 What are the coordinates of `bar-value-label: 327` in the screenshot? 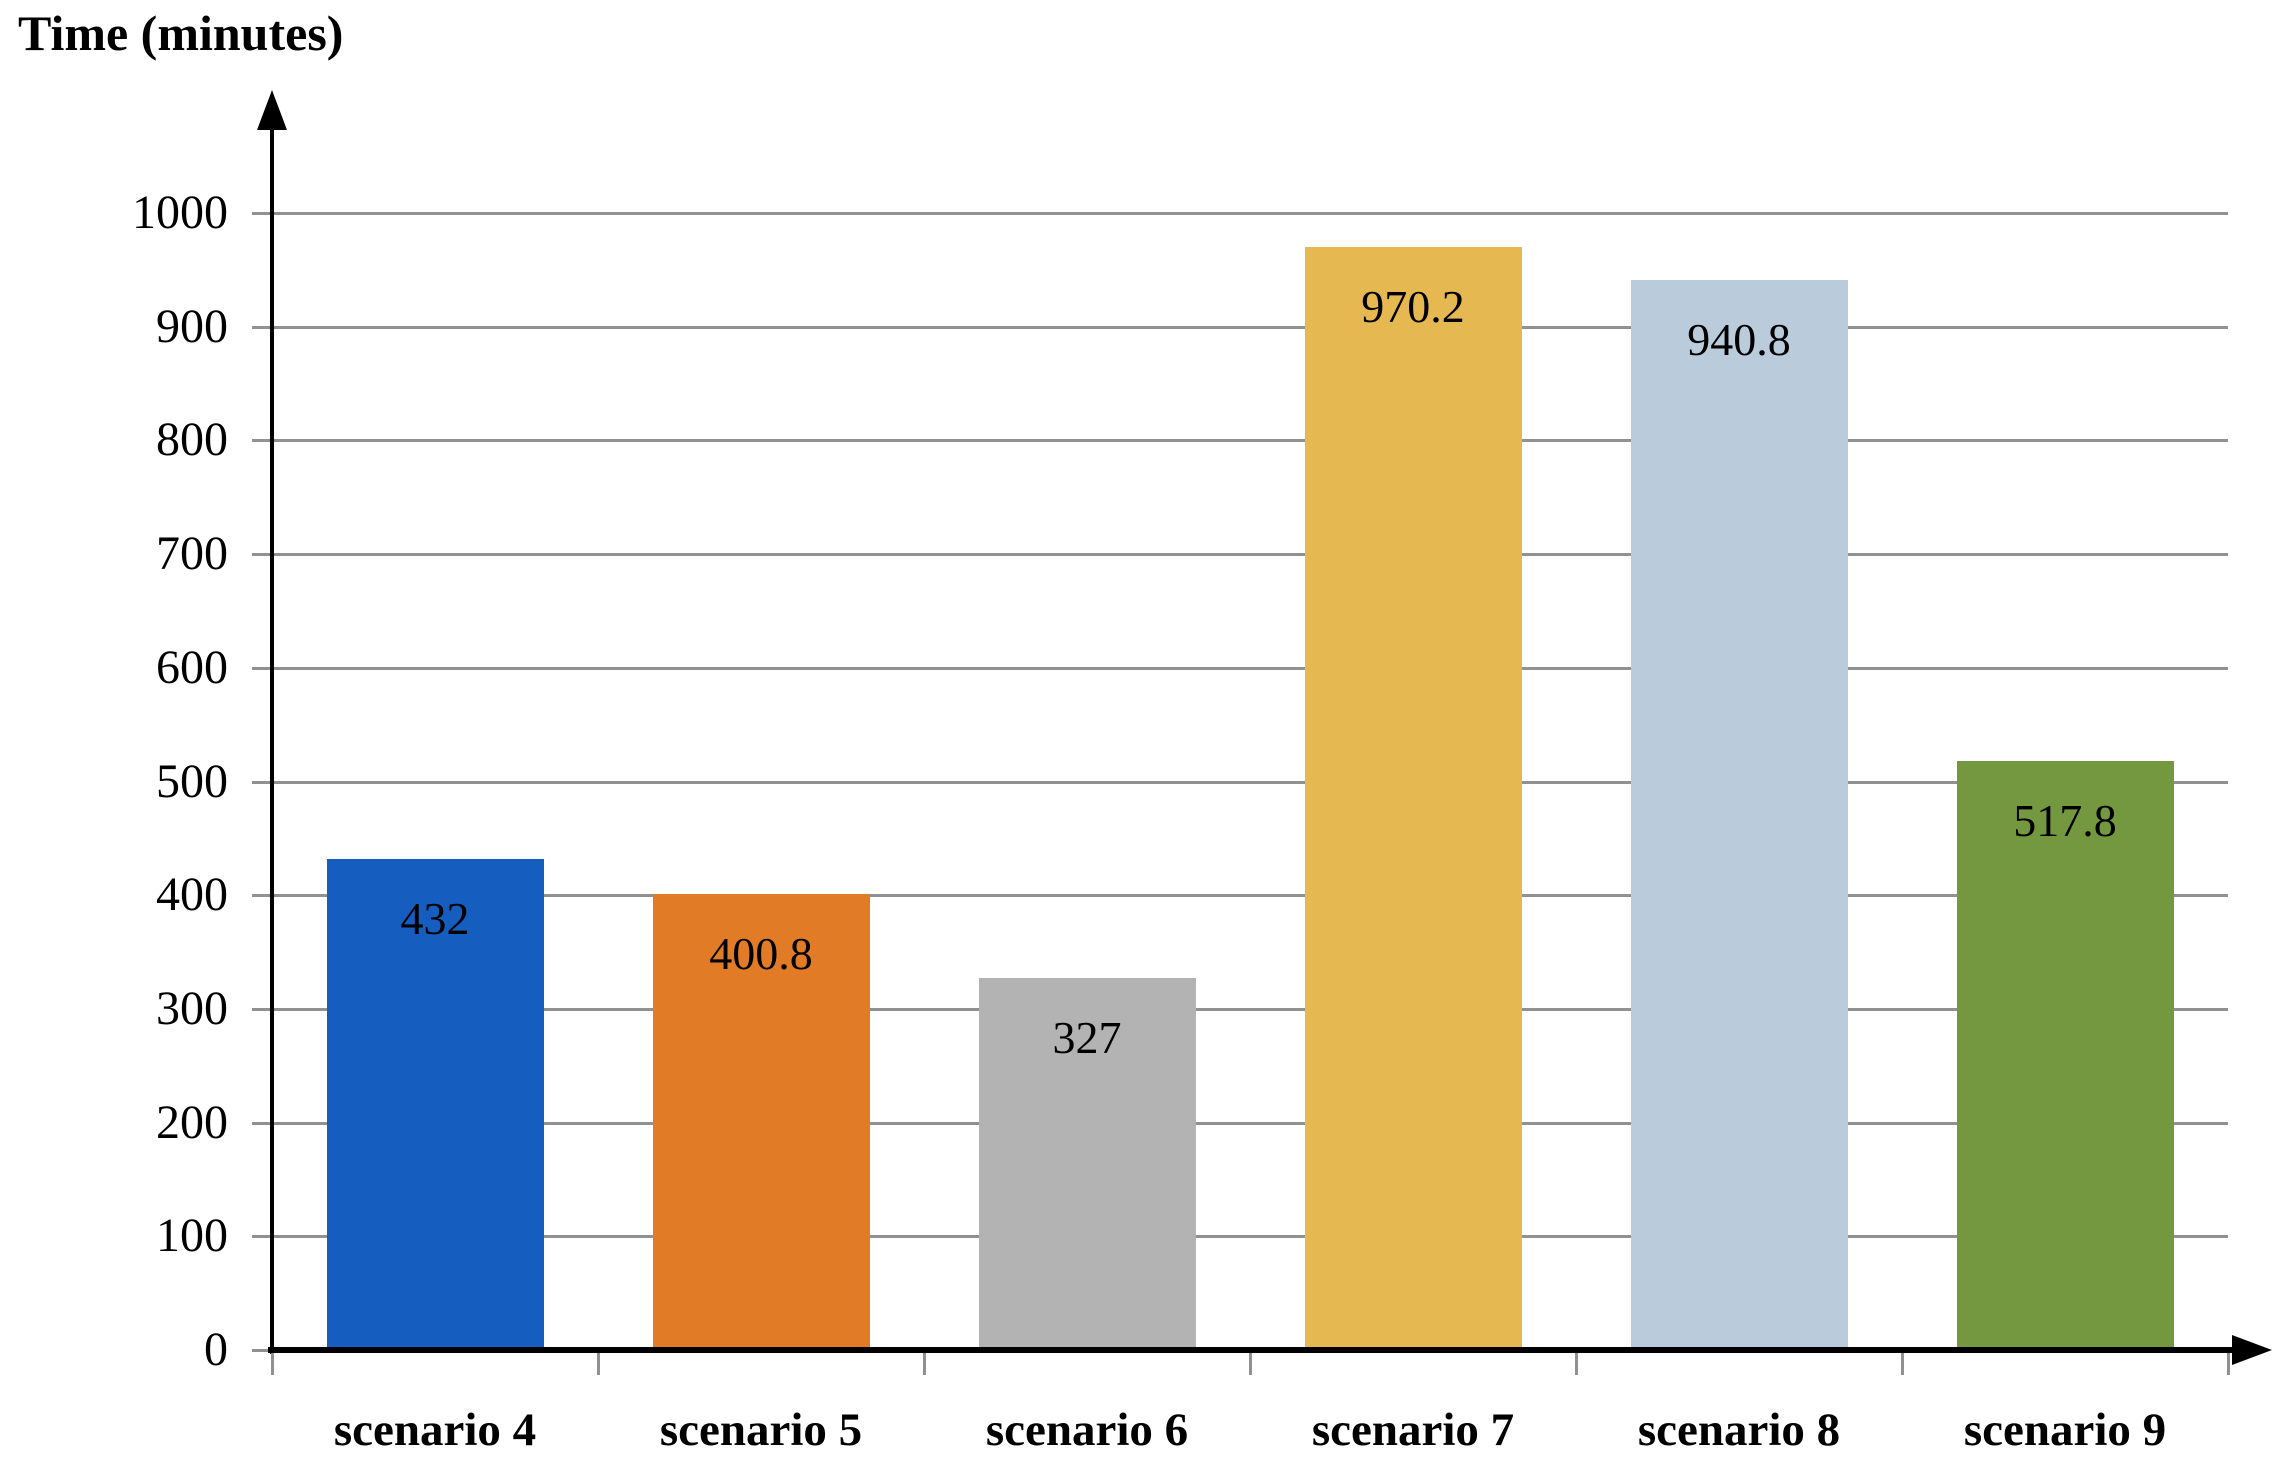 It's located at (1087, 1038).